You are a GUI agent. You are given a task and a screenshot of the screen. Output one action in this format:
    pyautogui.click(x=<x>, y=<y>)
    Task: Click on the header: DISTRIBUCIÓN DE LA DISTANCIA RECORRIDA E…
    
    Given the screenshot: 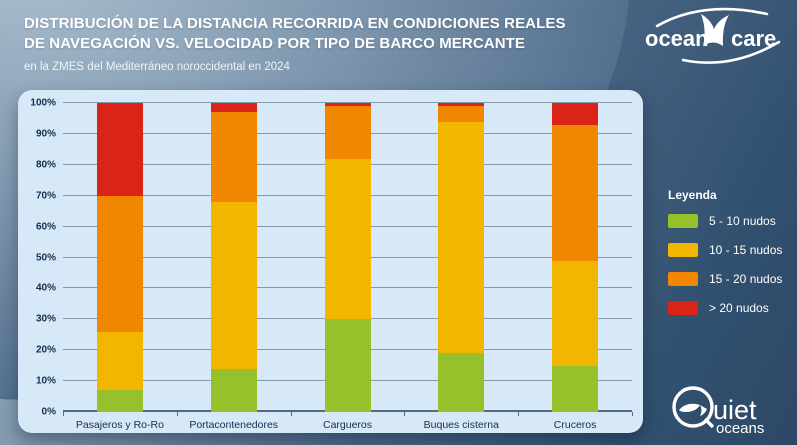 What is the action you would take?
    pyautogui.click(x=295, y=43)
    